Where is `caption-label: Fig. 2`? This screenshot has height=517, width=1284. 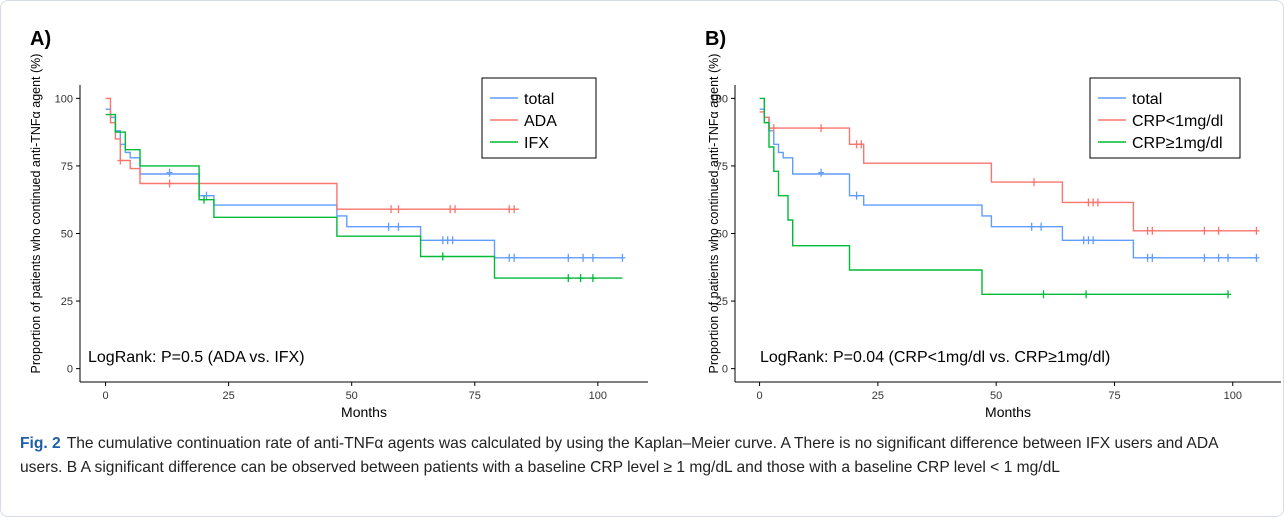
caption-label: Fig. 2 is located at coordinates (40, 443).